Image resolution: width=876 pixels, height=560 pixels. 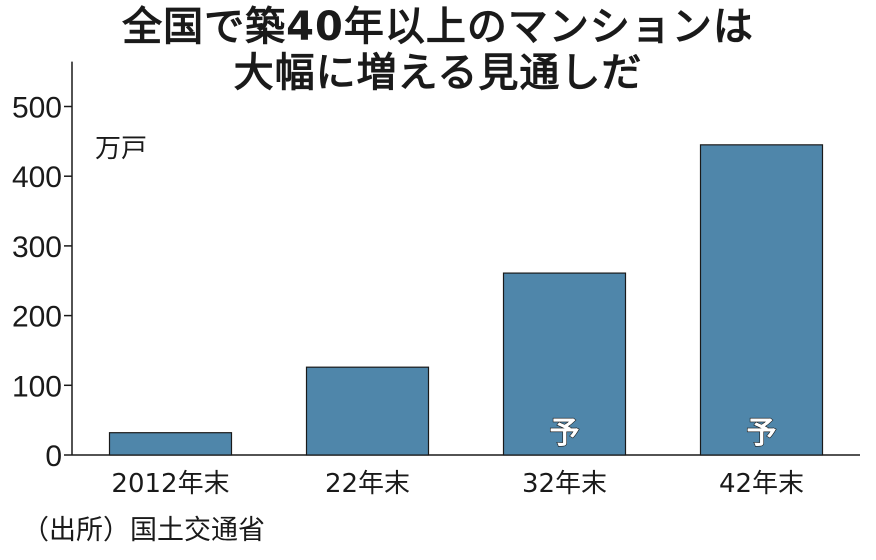 What do you see at coordinates (367, 484) in the screenshot?
I see `x-tick-label: 22年末` at bounding box center [367, 484].